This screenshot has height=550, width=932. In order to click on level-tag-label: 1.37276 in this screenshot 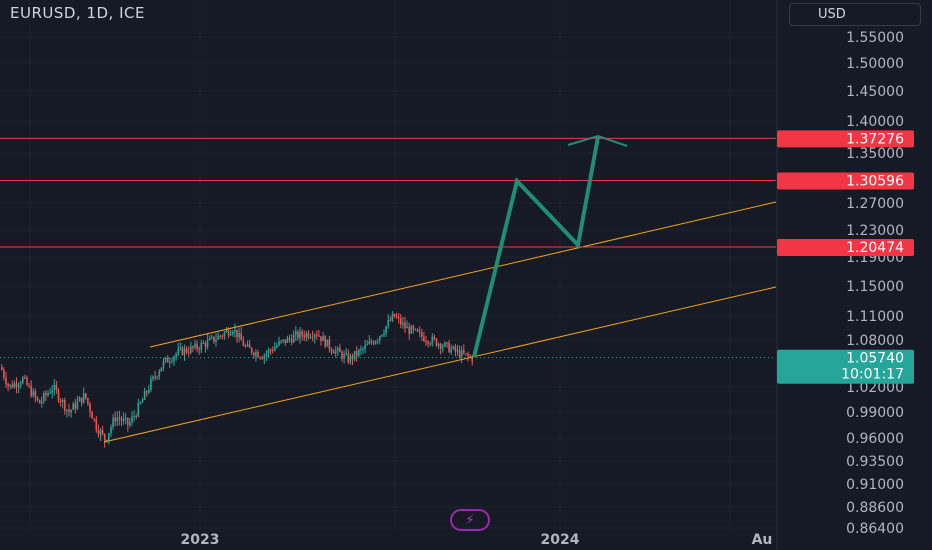, I will do `click(875, 139)`.